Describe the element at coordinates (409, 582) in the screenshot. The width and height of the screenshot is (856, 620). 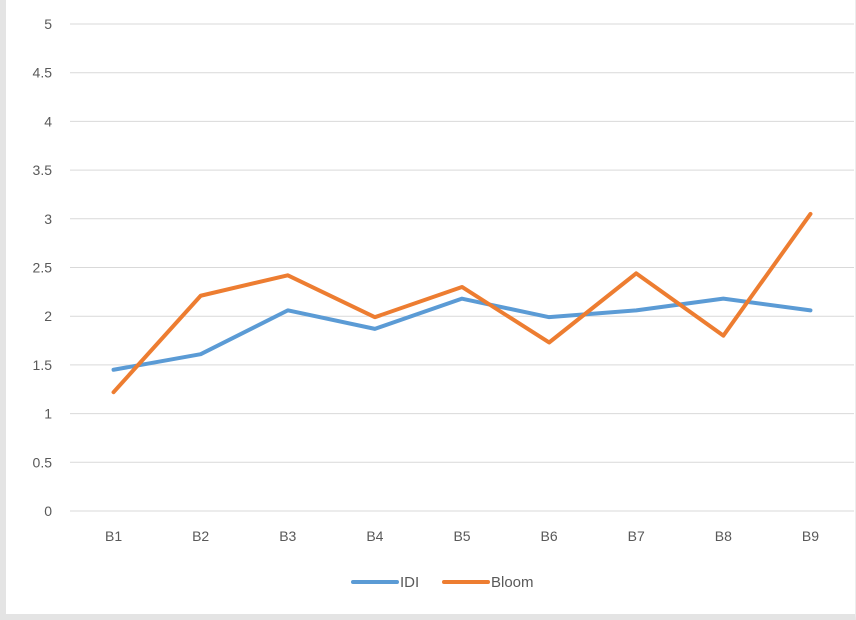
I see `legend-label-idi: IDI` at that location.